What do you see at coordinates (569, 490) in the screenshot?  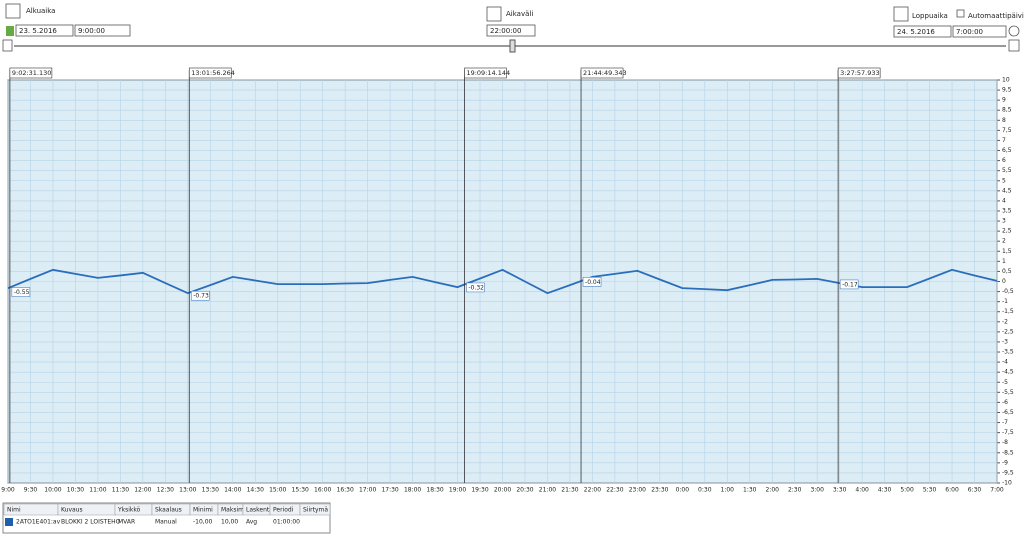 I see `x-tick-label: 21:30` at bounding box center [569, 490].